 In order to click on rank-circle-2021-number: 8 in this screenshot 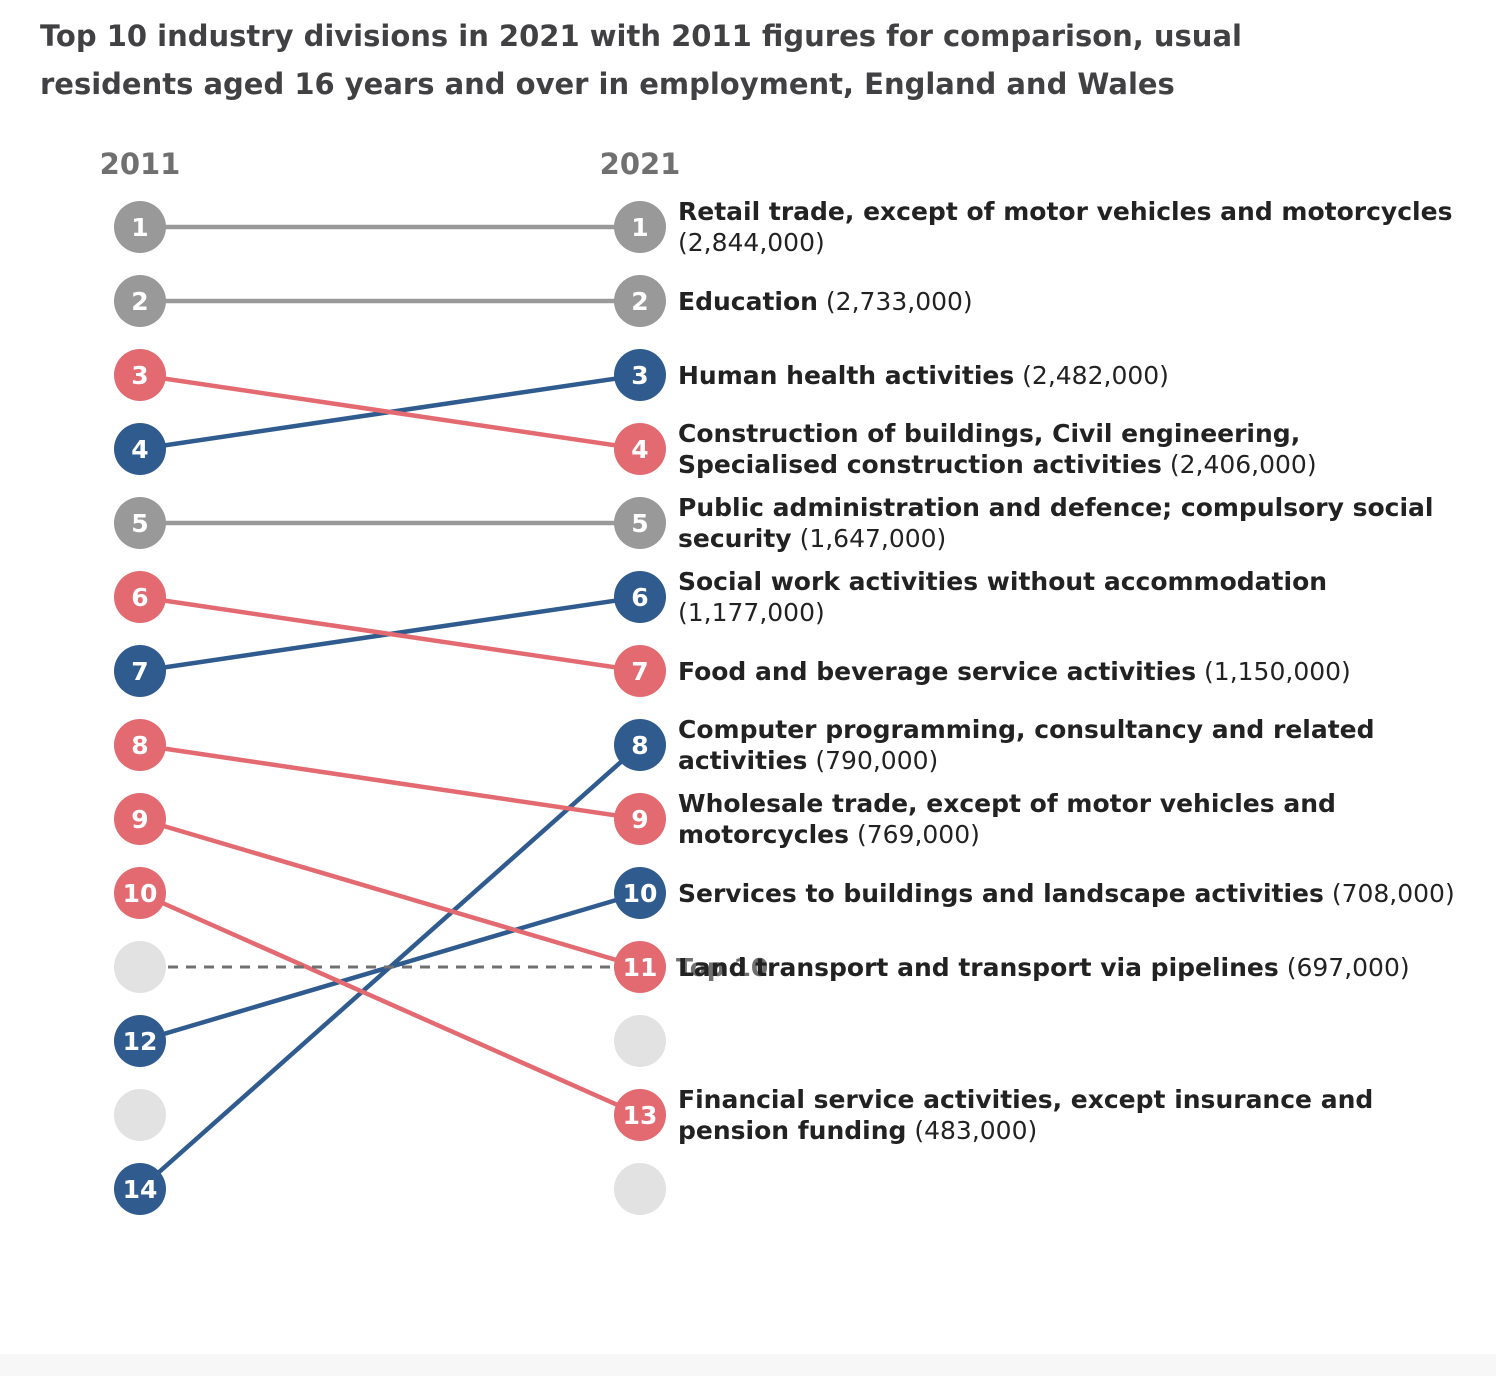, I will do `click(639, 745)`.